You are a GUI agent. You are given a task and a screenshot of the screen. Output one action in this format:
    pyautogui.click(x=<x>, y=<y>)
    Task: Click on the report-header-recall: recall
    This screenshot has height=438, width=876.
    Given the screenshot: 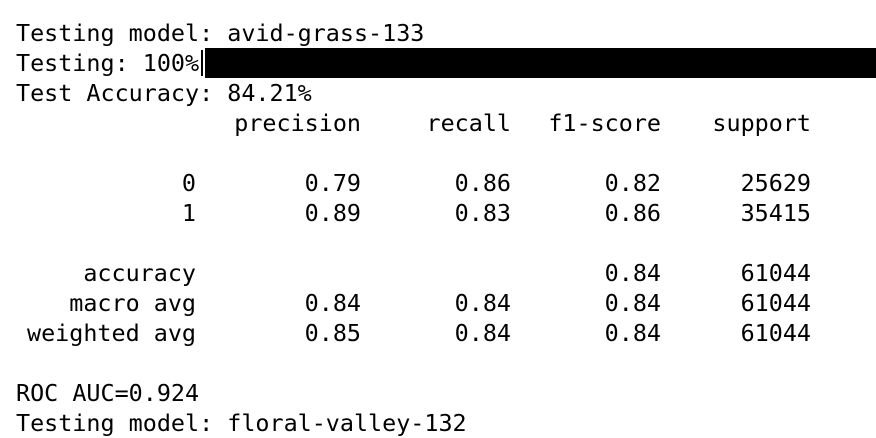 What is the action you would take?
    pyautogui.click(x=469, y=123)
    